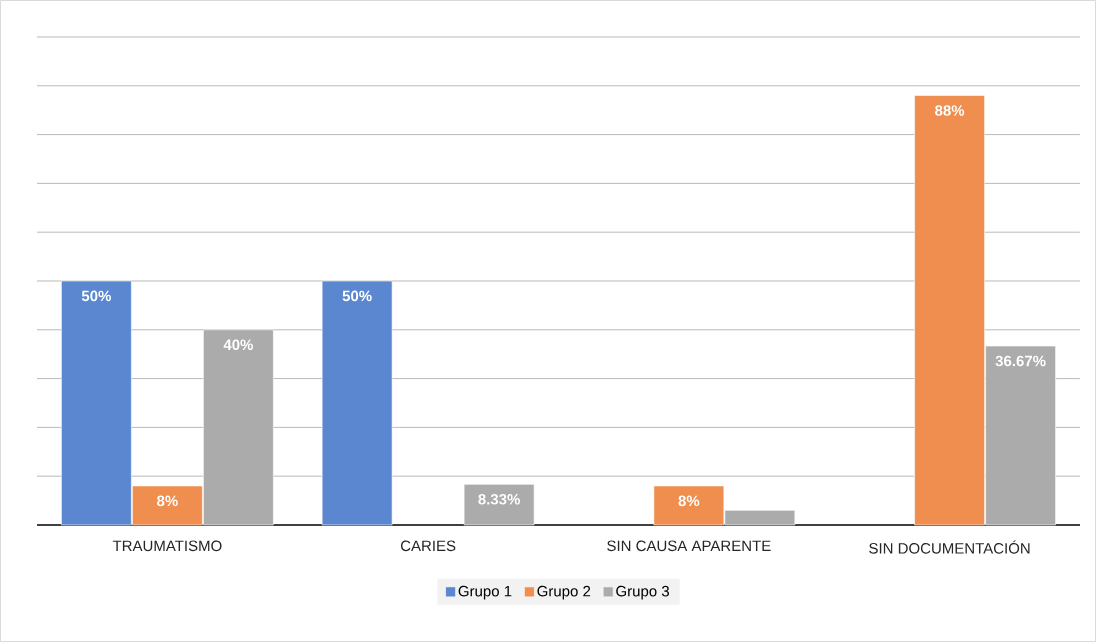  Describe the element at coordinates (485, 592) in the screenshot. I see `legend-label: Grupo 1` at that location.